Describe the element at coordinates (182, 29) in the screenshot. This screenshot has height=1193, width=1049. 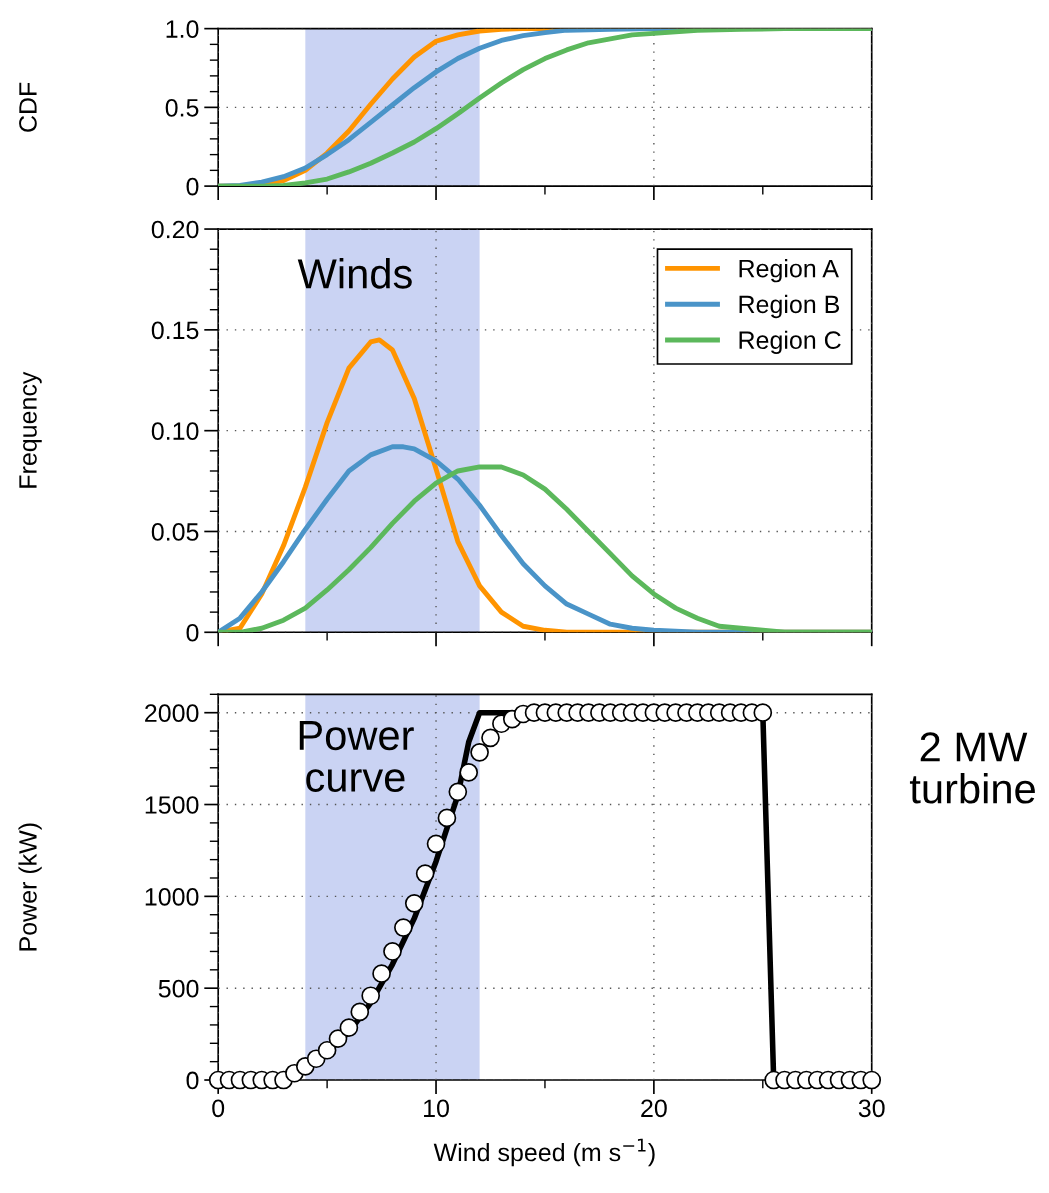
I see `y-tick-label: 1.0` at that location.